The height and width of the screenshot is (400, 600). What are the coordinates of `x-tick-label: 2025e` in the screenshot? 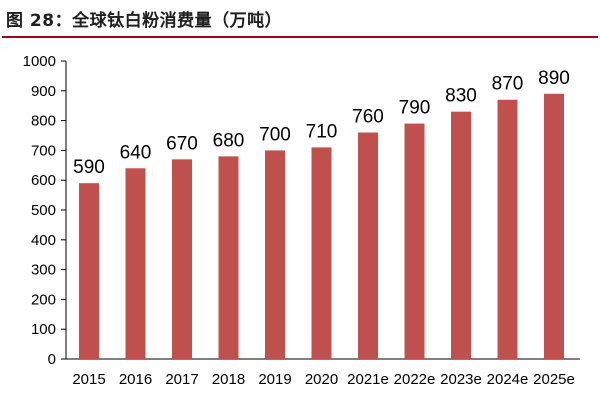 It's located at (554, 379).